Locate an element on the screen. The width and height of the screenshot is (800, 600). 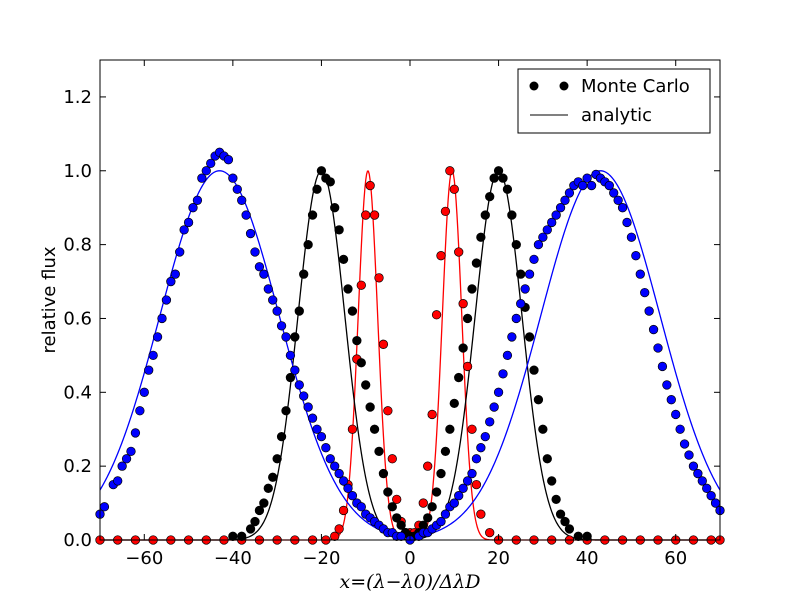
y-tick-label: 0.4 is located at coordinates (77, 392).